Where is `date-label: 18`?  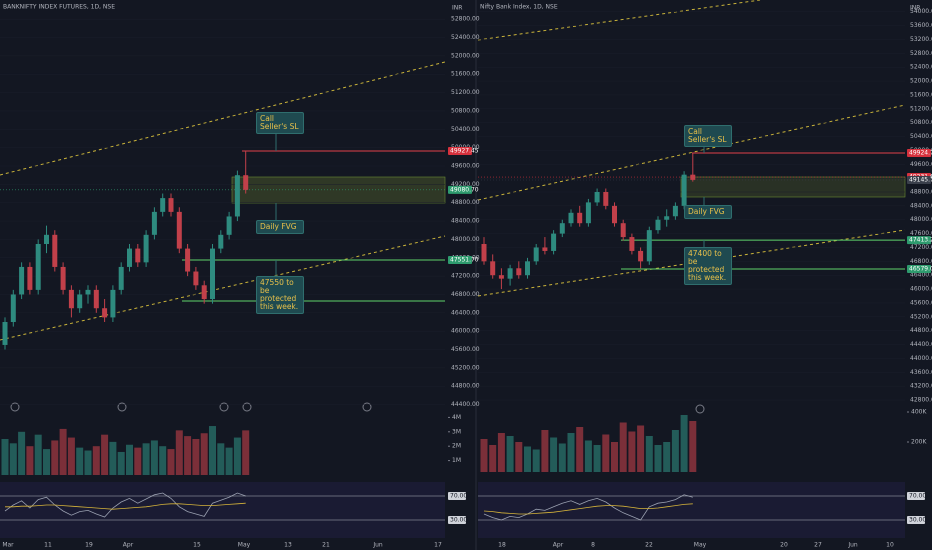
date-label: 18 is located at coordinates (502, 545).